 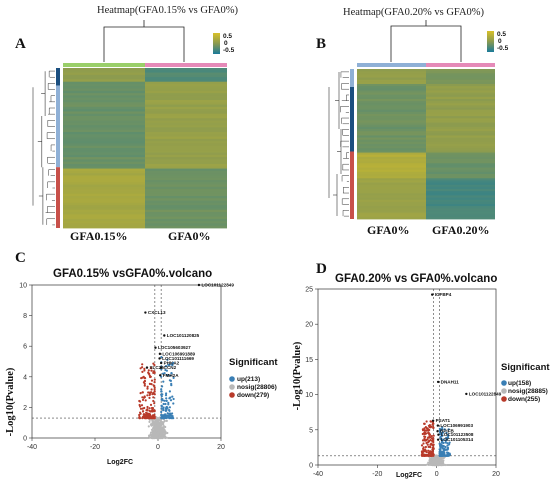 What do you see at coordinates (297, 375) in the screenshot?
I see `volcano-d-ylabel: -Log10(Pvalue)` at bounding box center [297, 375].